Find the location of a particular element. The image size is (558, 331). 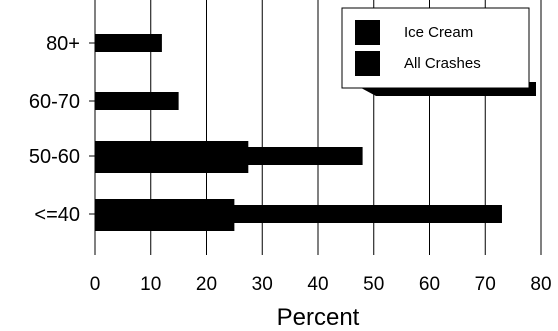

x-tick-label-6: 60 is located at coordinates (429, 284).